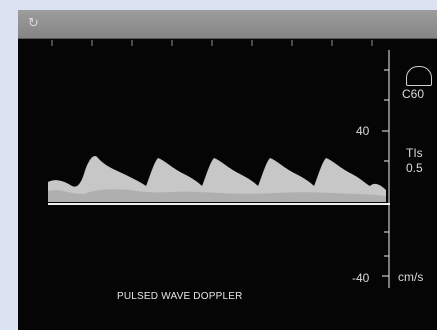 The image size is (437, 330). What do you see at coordinates (414, 168) in the screenshot?
I see `thermal-index-value: 0.5` at bounding box center [414, 168].